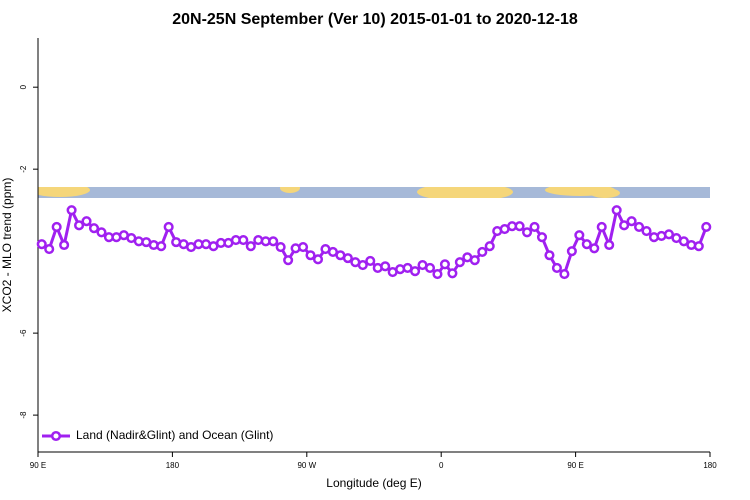 The width and height of the screenshot is (750, 500). Describe the element at coordinates (374, 192) in the screenshot. I see `map-strip` at that location.